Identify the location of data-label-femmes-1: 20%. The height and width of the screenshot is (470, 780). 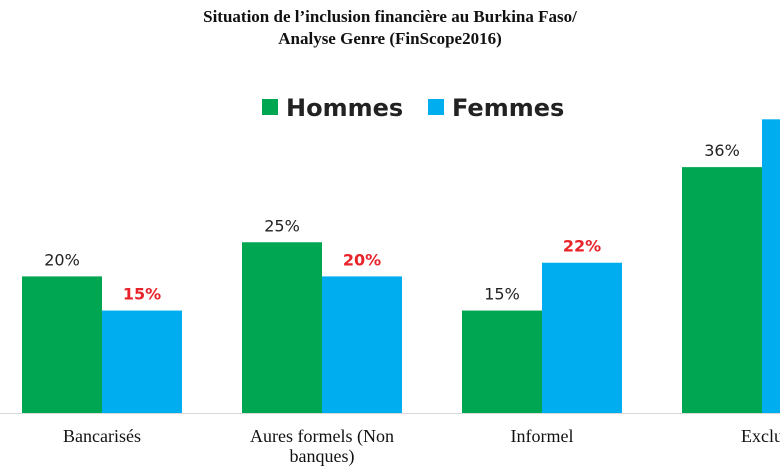
(362, 259).